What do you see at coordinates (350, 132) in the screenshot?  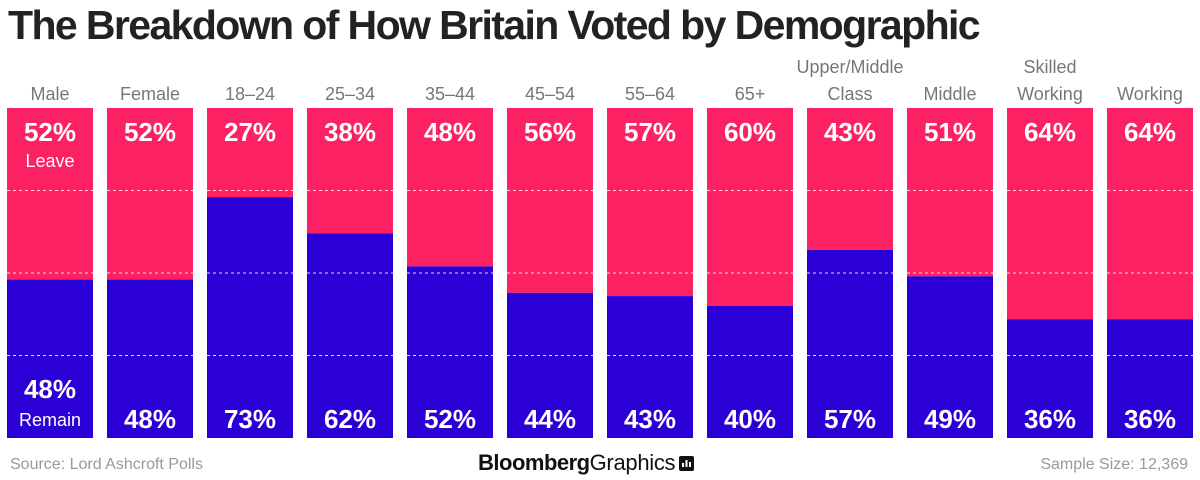 I see `leave-value-label: 38%` at bounding box center [350, 132].